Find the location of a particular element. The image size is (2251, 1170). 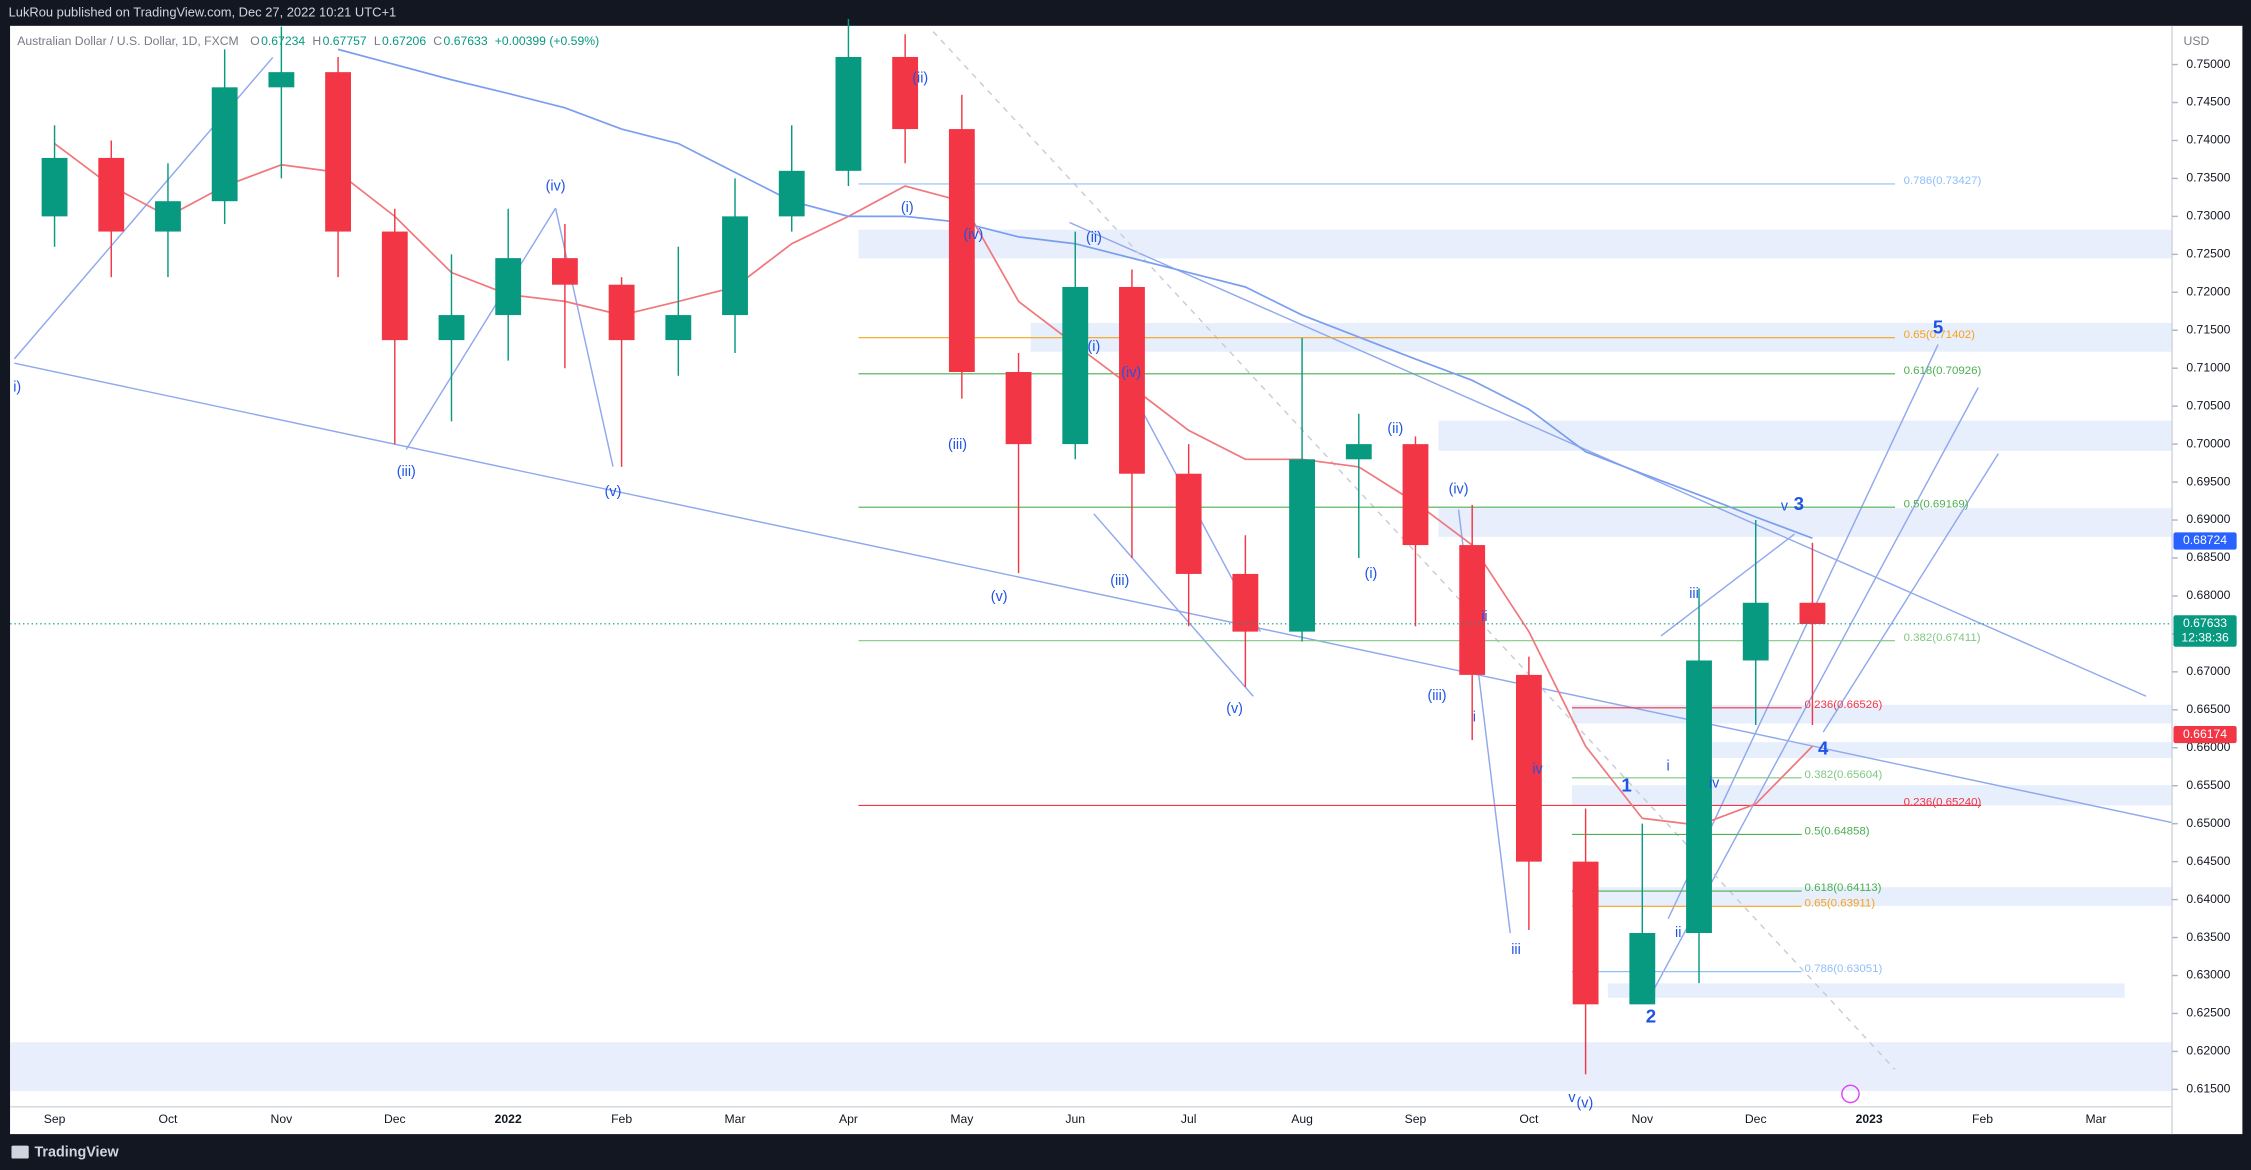

y-tick-label: 0.63500 is located at coordinates (2208, 937).